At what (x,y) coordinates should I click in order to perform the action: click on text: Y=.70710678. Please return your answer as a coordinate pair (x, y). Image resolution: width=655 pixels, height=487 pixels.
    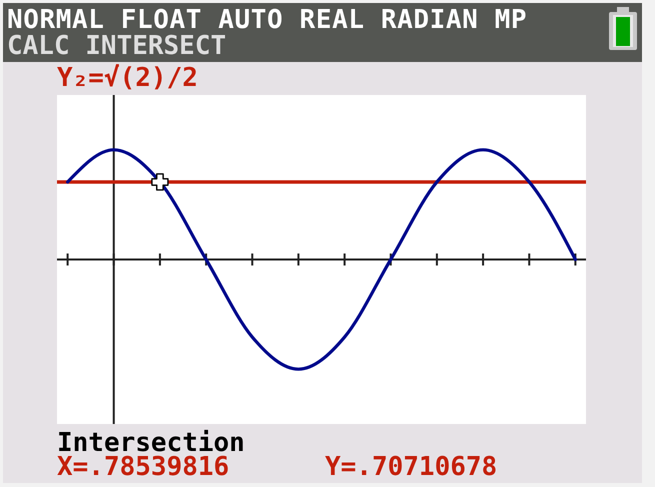
    Looking at the image, I should click on (411, 467).